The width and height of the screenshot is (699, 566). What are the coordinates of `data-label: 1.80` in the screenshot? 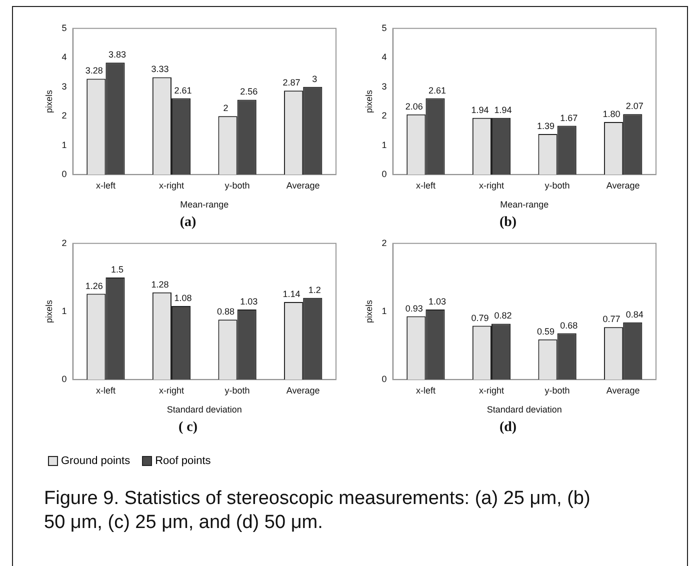 It's located at (611, 113).